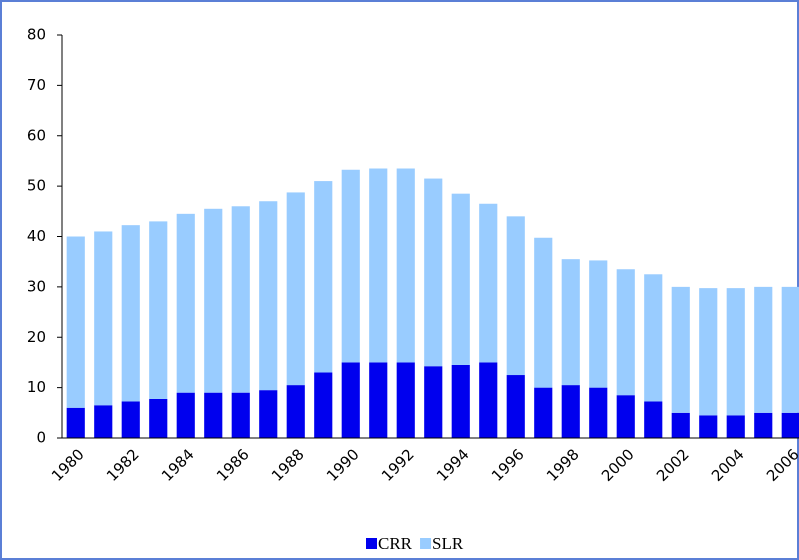 This screenshot has height=560, width=799. I want to click on y-tick-label: 80, so click(36, 35).